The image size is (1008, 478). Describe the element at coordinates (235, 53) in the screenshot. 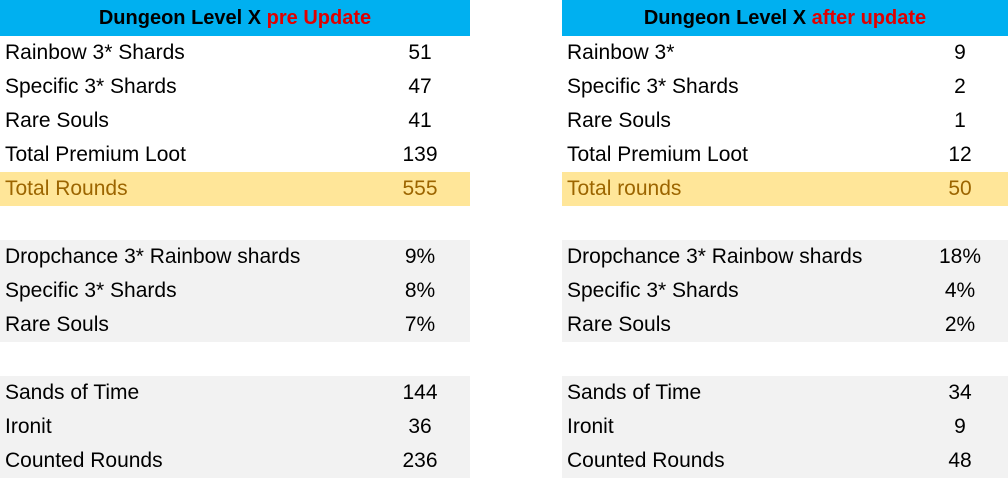

I see `table-row: Rainbow 3* Shards 51` at that location.